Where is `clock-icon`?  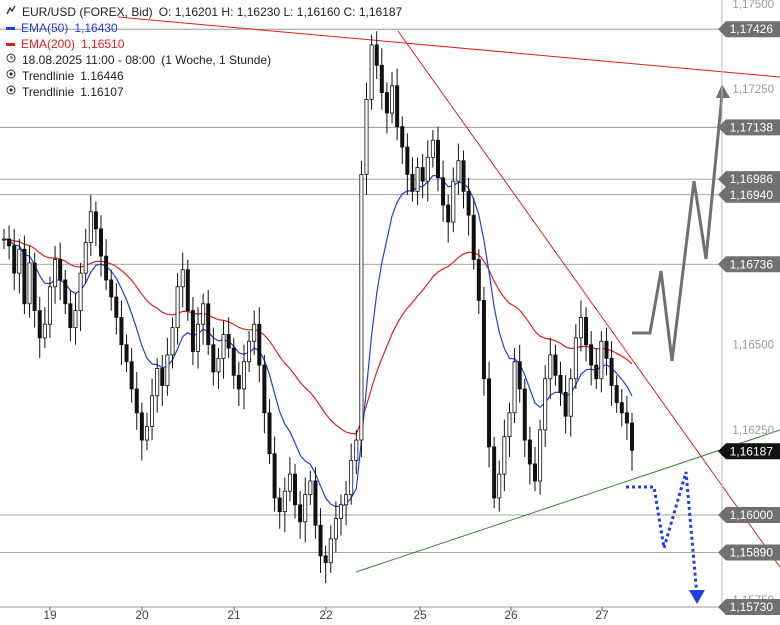
clock-icon is located at coordinates (11, 60).